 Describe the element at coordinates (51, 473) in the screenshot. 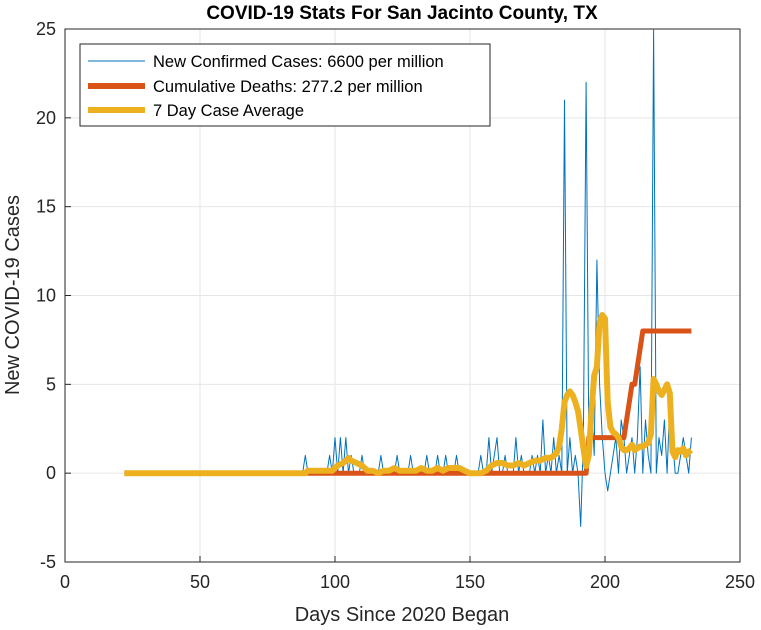

I see `y-tick-label: 0` at that location.